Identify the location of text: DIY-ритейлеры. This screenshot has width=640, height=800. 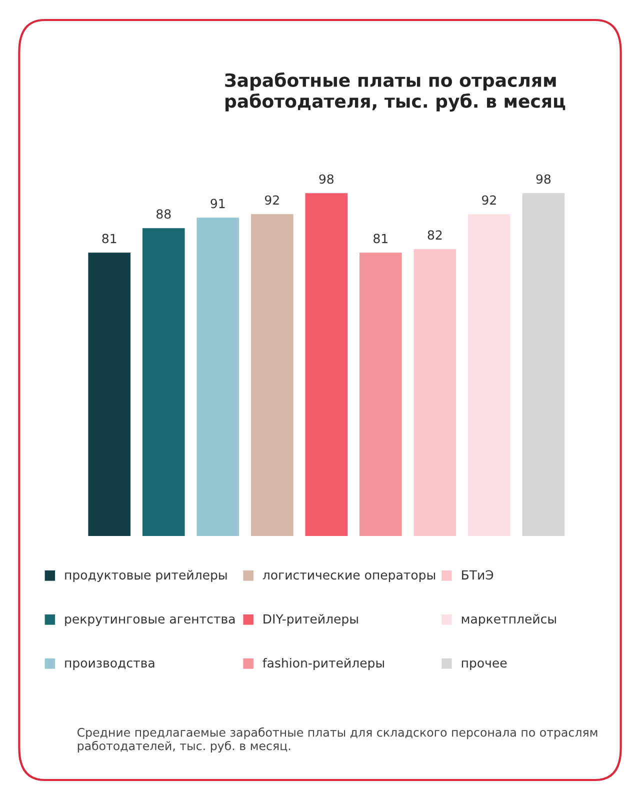
(311, 620).